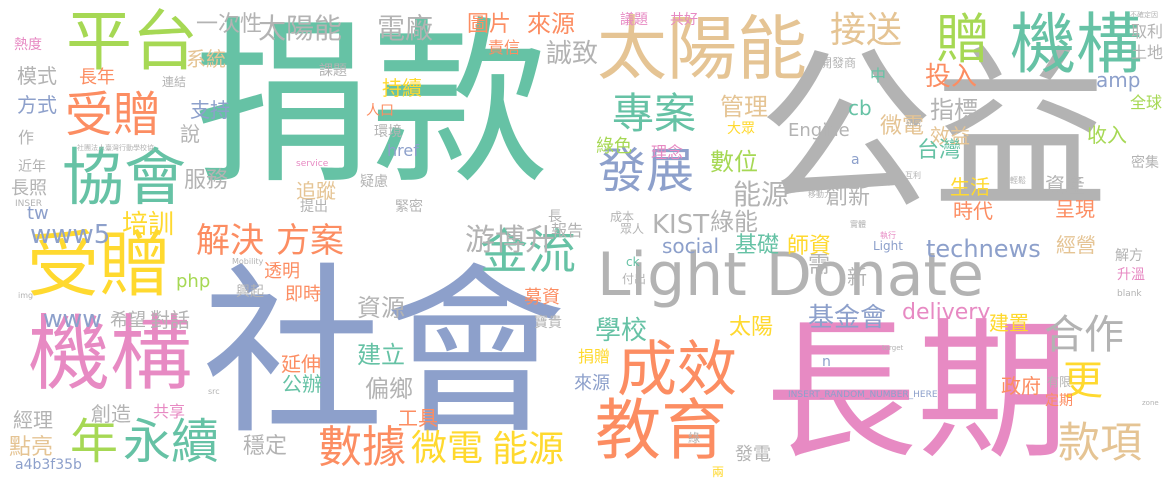  Describe the element at coordinates (634, 279) in the screenshot. I see `word-fuchu: 付出` at that location.